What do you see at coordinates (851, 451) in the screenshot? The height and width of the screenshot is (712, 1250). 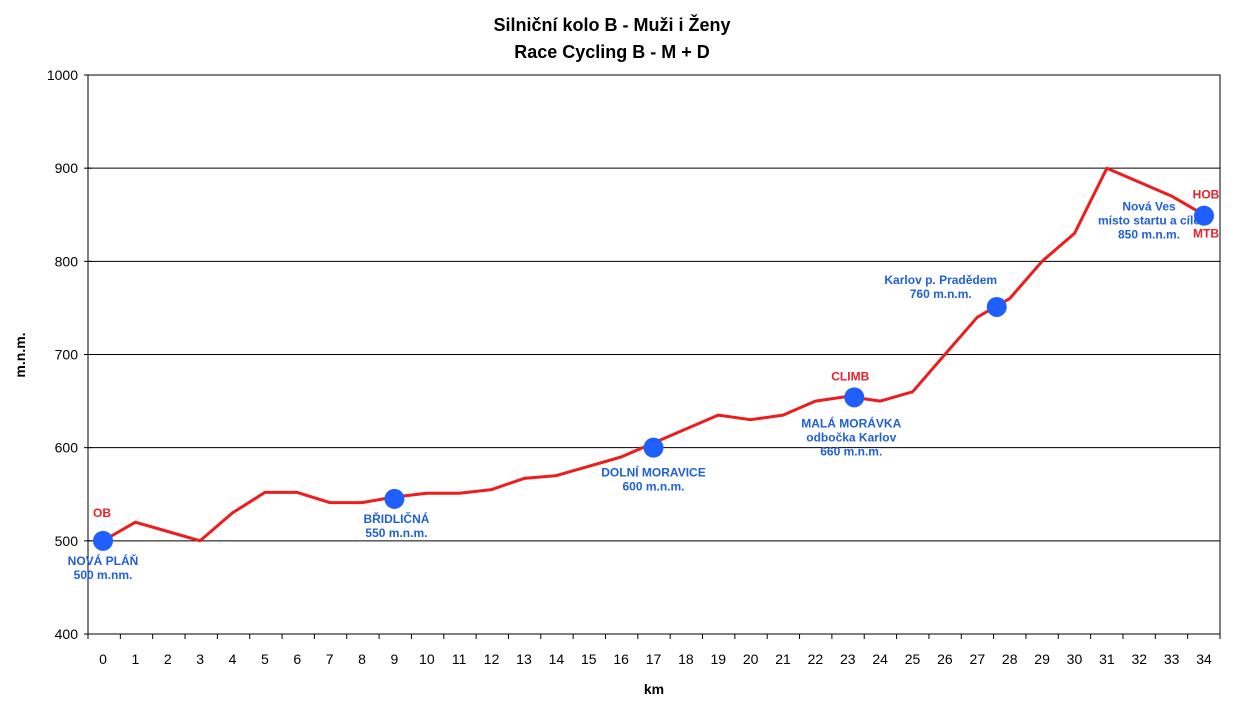 I see `waypoint-label: 660 m.n.m.` at bounding box center [851, 451].